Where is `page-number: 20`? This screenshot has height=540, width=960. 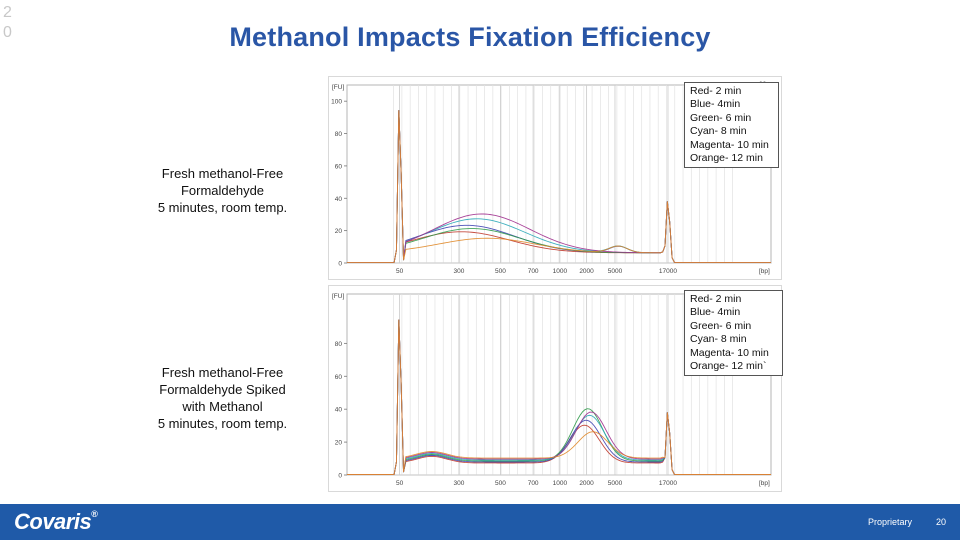 page-number: 20 is located at coordinates (941, 522).